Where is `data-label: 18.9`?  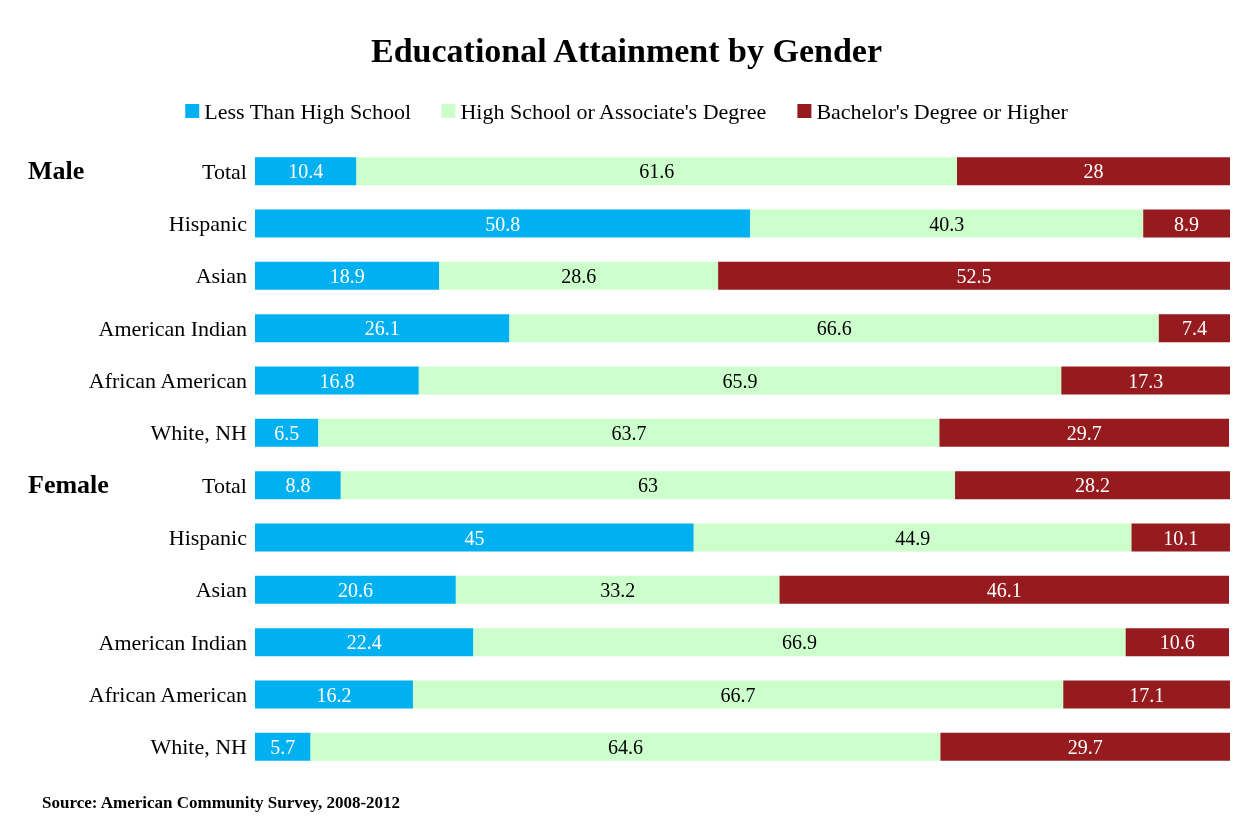
data-label: 18.9 is located at coordinates (347, 275).